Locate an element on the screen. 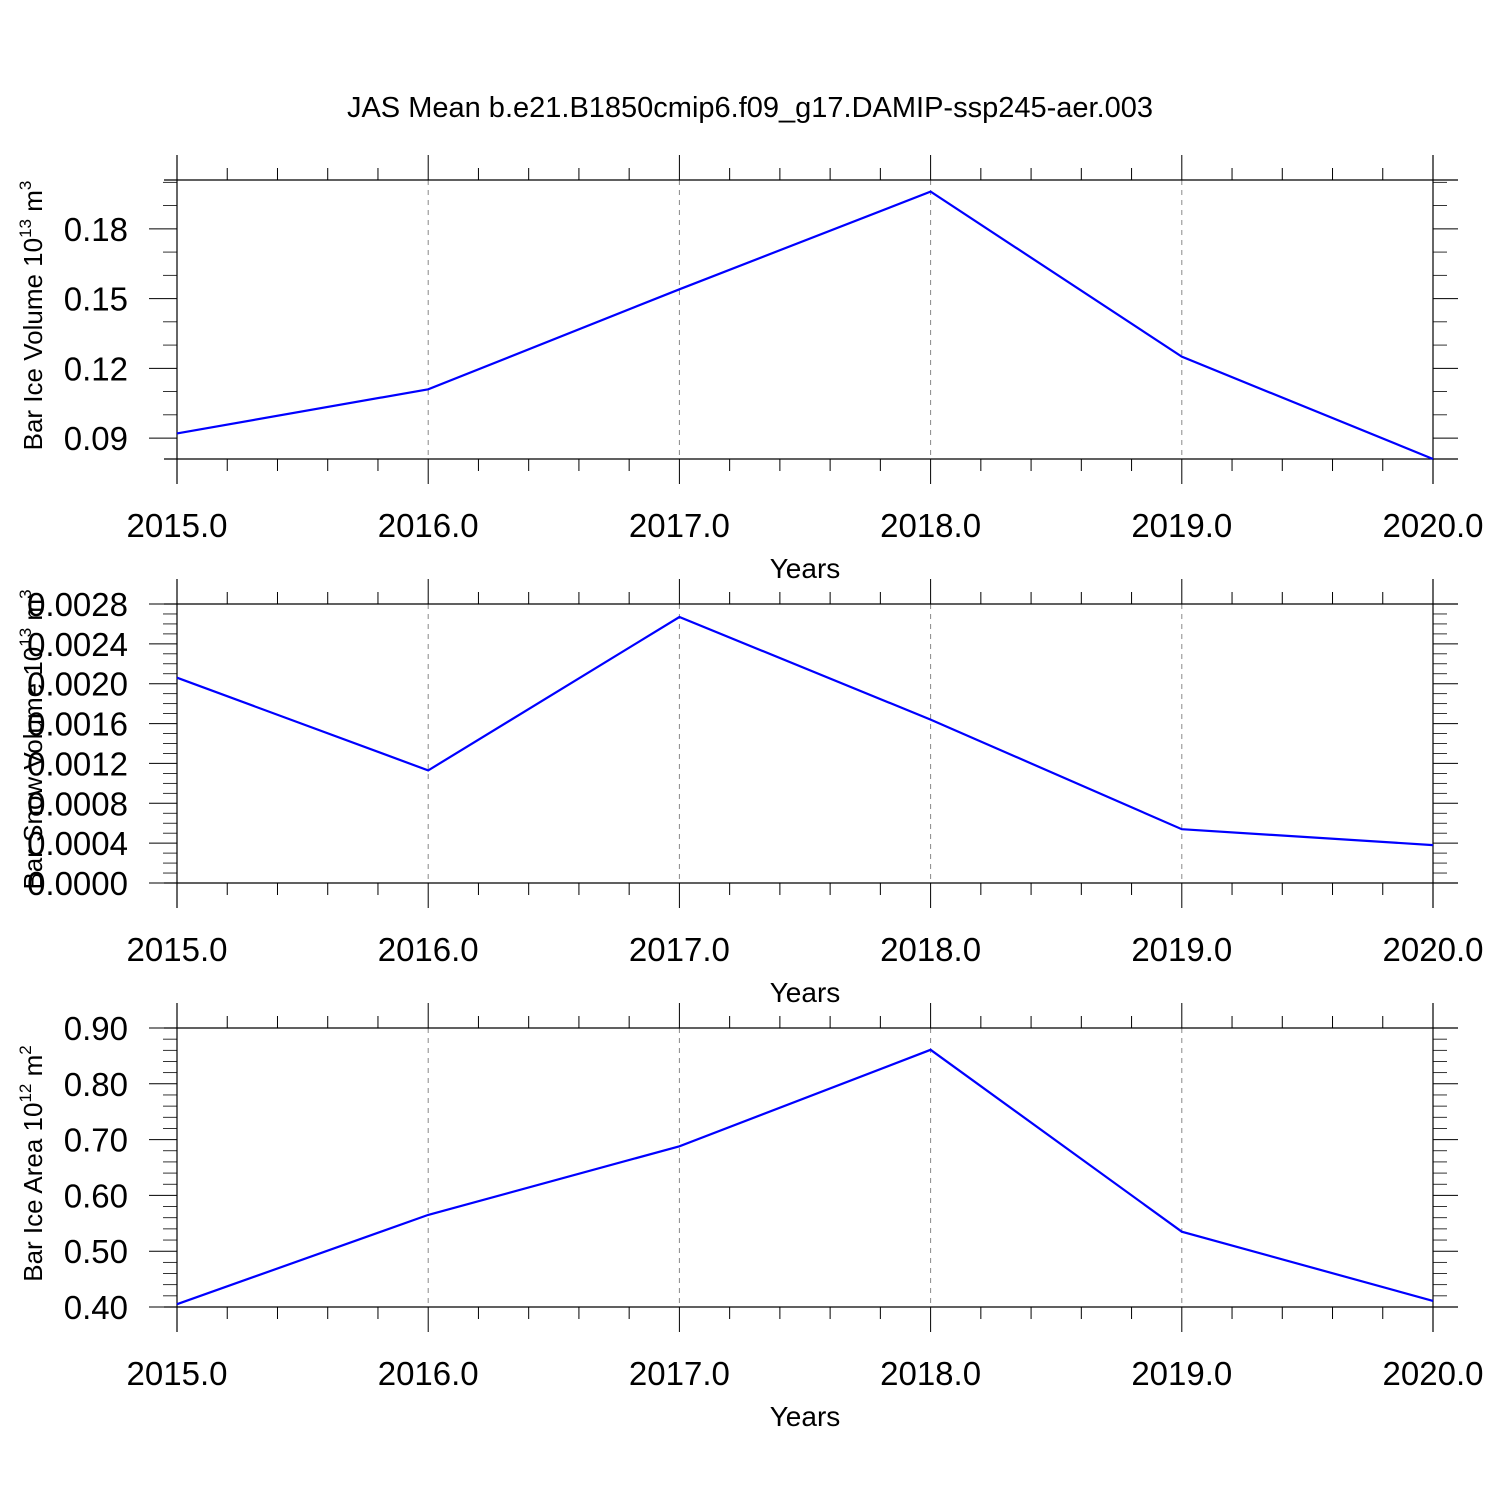  y-tick-label: 0.0016 is located at coordinates (77, 724).